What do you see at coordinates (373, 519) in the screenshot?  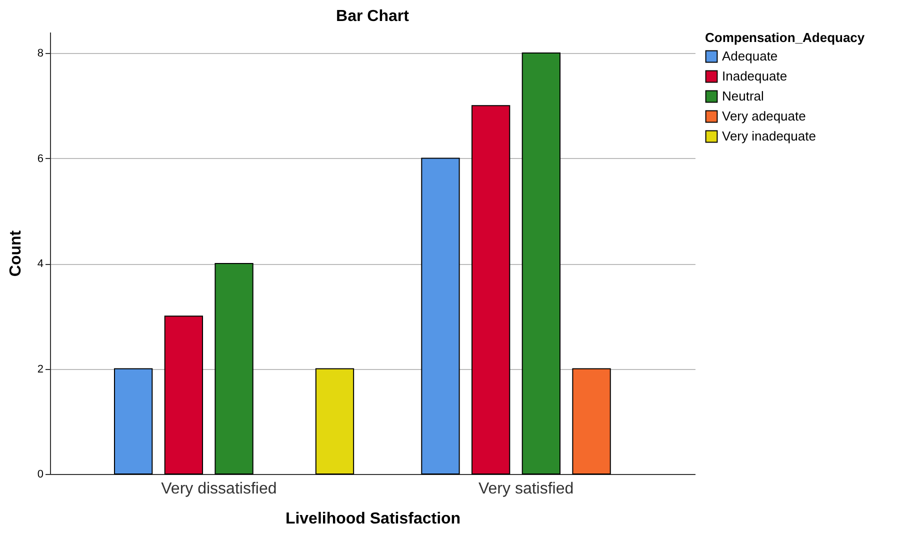 I see `x-axis-title: Livelihood Satisfaction` at bounding box center [373, 519].